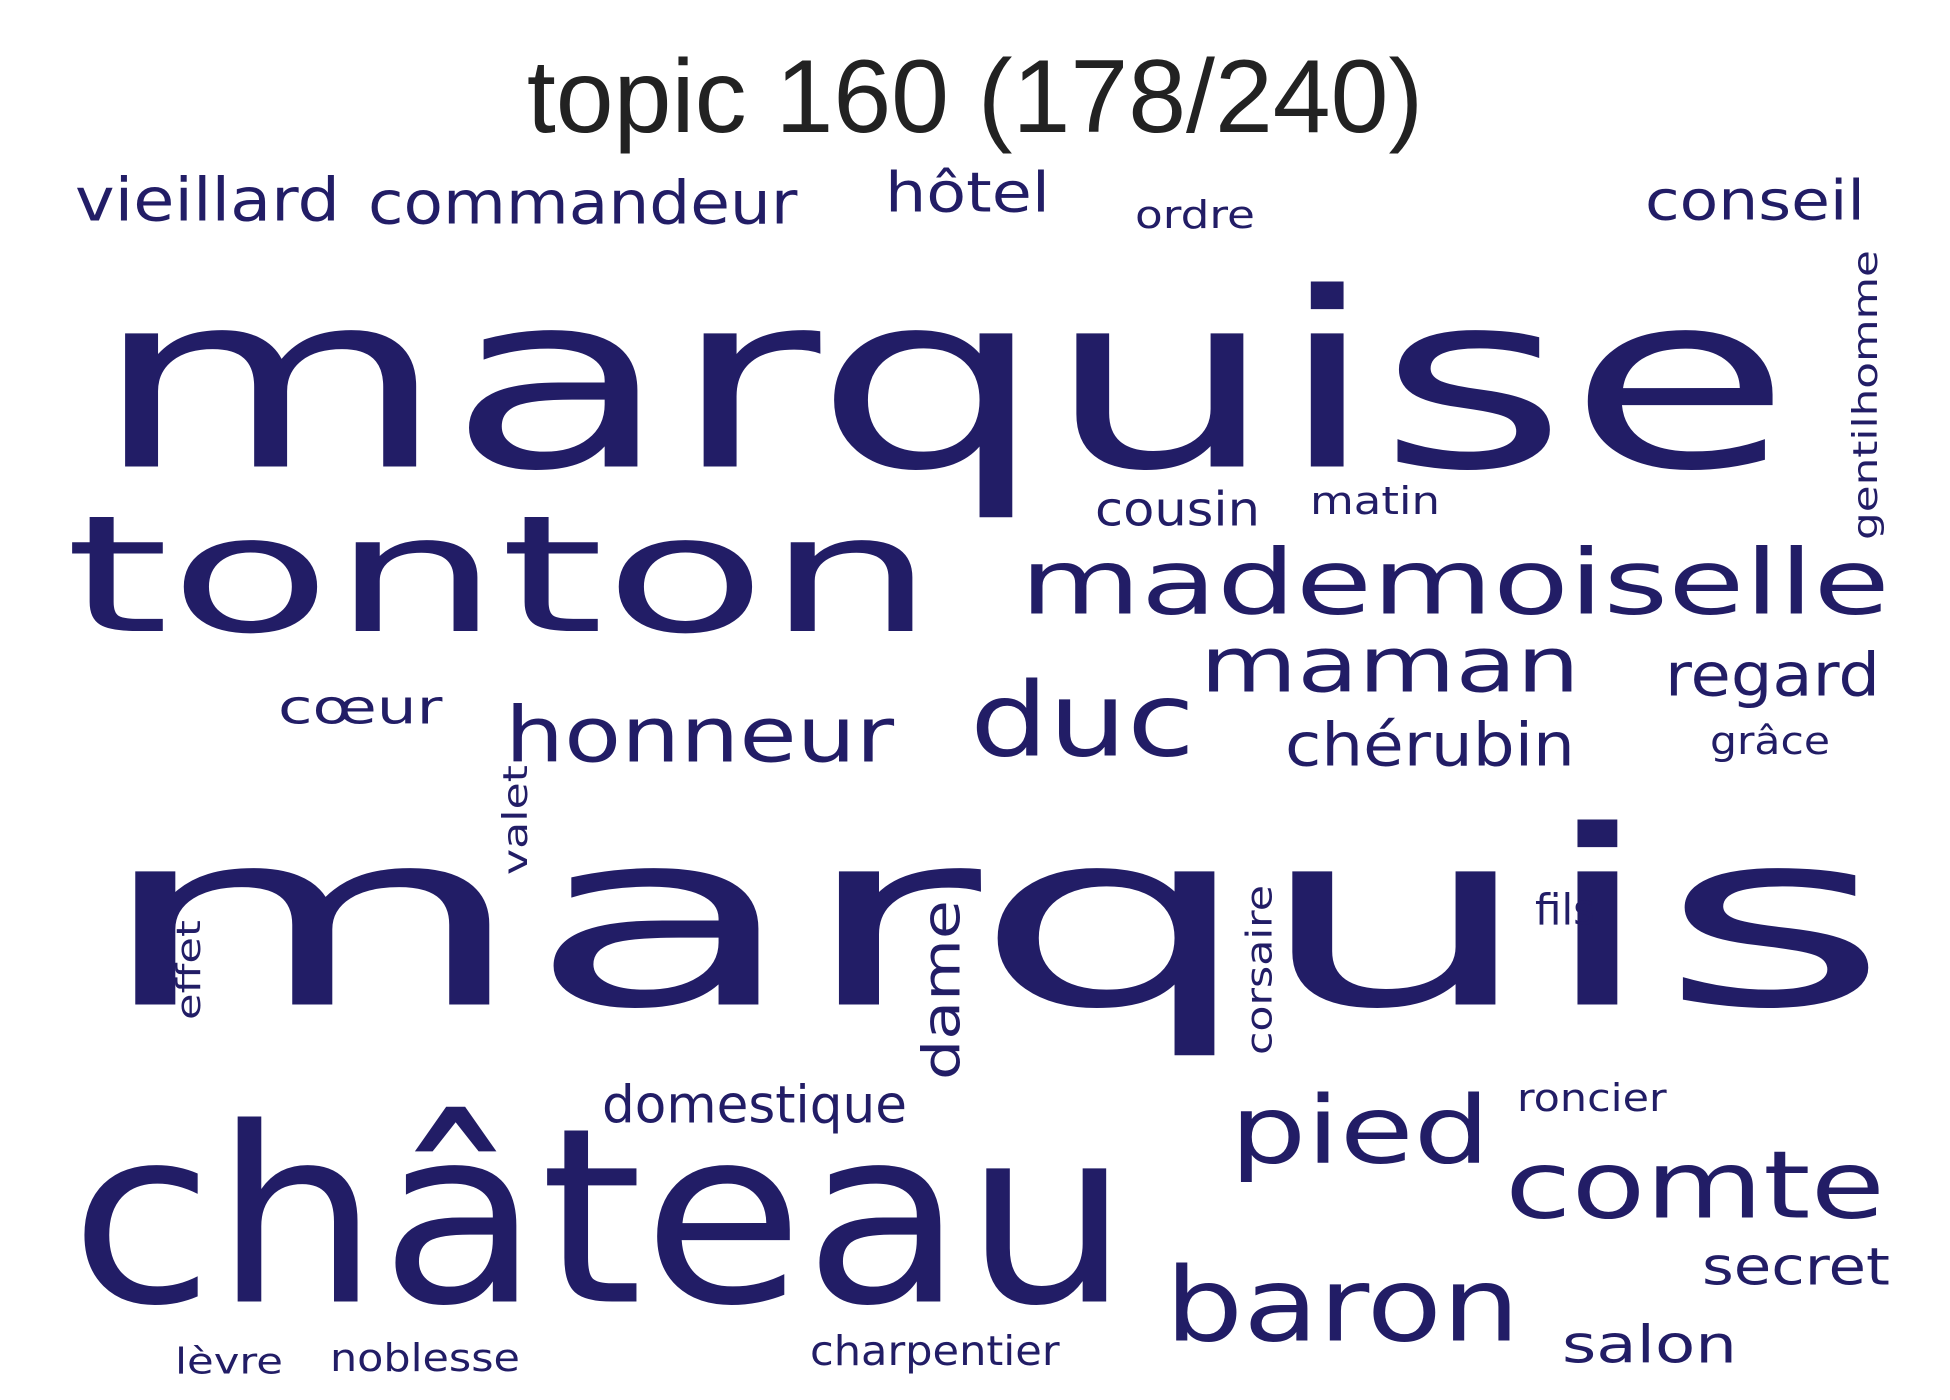 The width and height of the screenshot is (1950, 1400). I want to click on word-regard: regard, so click(1772, 675).